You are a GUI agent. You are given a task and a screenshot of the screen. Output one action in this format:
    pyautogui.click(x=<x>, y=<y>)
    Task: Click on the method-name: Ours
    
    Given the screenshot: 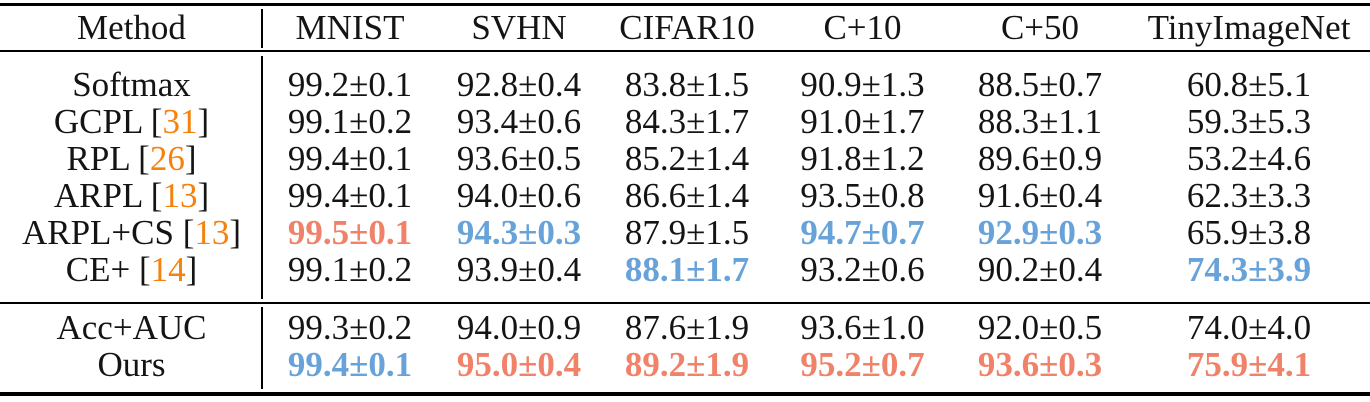 What is the action you would take?
    pyautogui.click(x=131, y=364)
    